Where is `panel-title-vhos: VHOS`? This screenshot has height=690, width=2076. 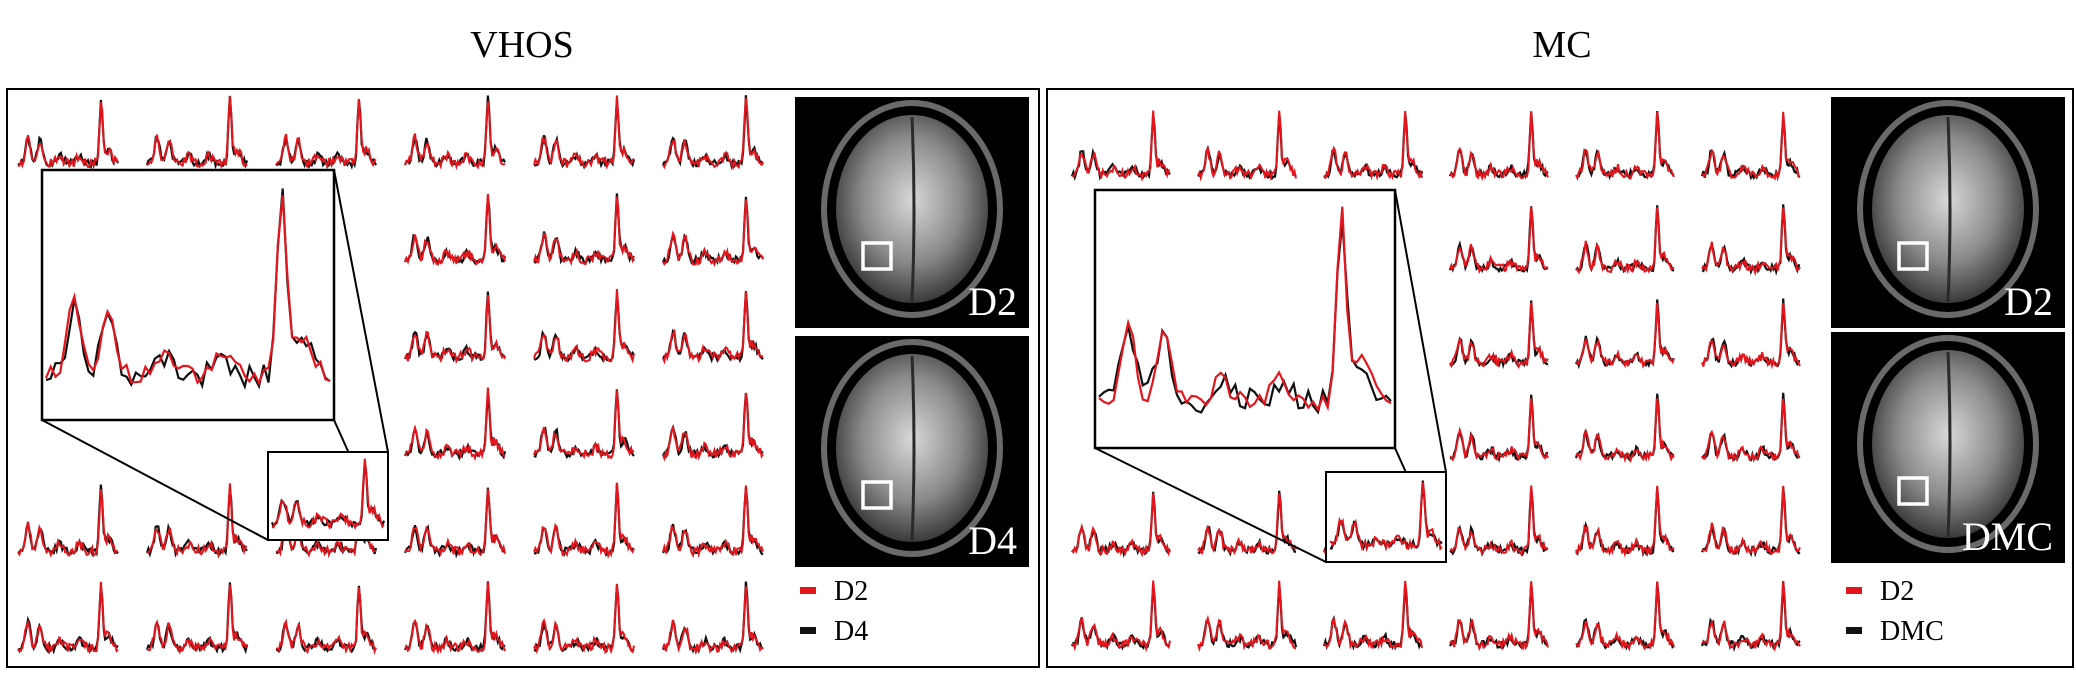 panel-title-vhos: VHOS is located at coordinates (522, 45).